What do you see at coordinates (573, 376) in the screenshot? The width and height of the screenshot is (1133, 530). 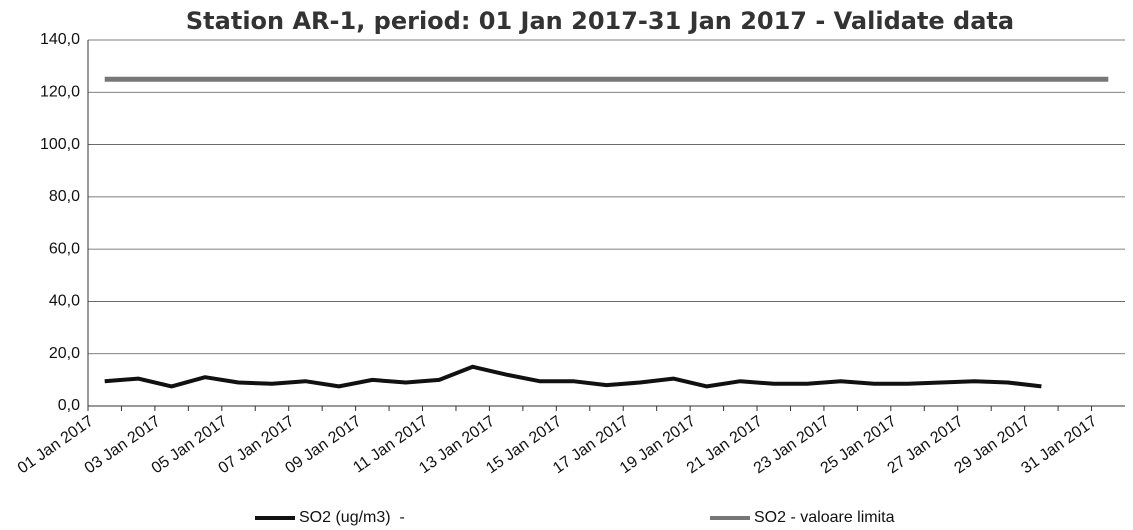 I see `series-line` at bounding box center [573, 376].